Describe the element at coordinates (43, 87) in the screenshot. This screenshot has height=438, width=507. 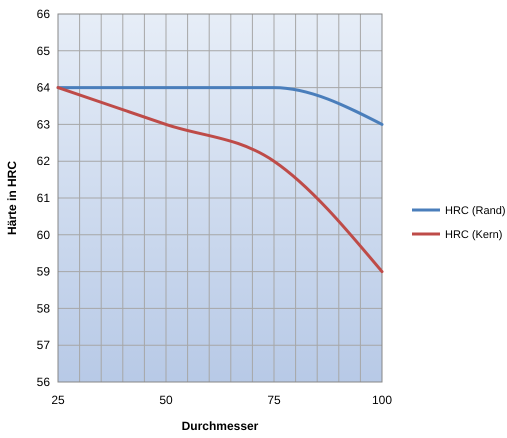
I see `y-tick-label: 64` at that location.